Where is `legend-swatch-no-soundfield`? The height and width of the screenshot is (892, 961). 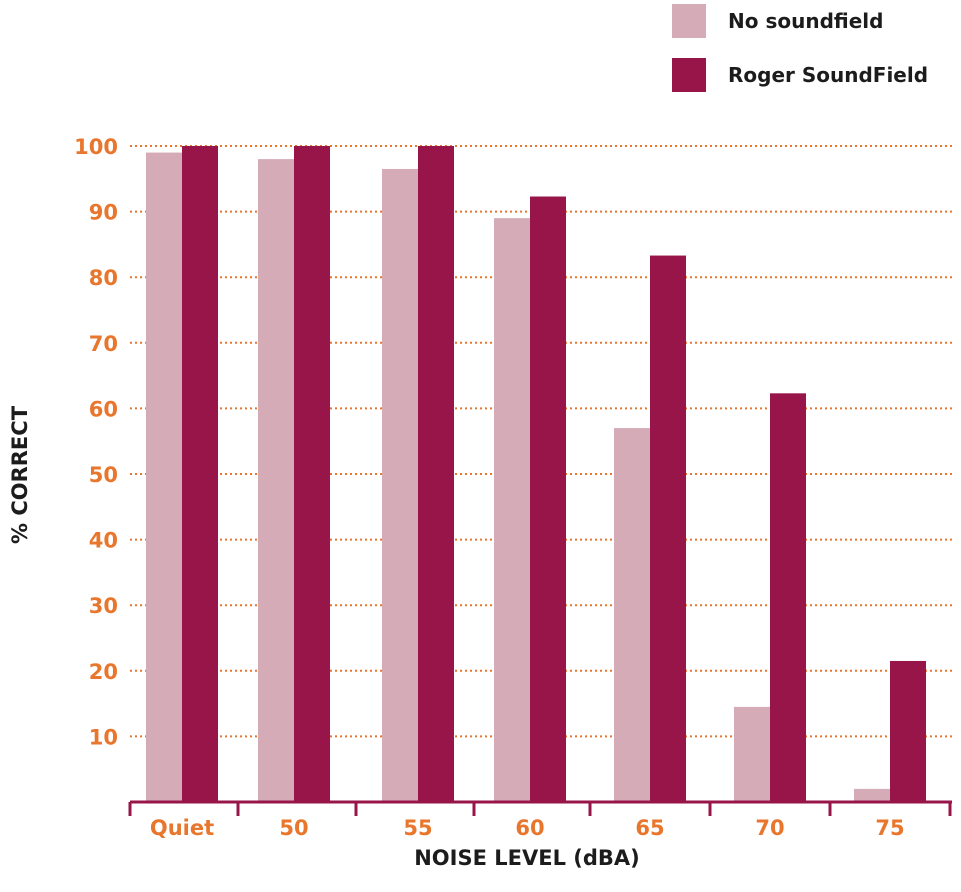 legend-swatch-no-soundfield is located at coordinates (689, 21).